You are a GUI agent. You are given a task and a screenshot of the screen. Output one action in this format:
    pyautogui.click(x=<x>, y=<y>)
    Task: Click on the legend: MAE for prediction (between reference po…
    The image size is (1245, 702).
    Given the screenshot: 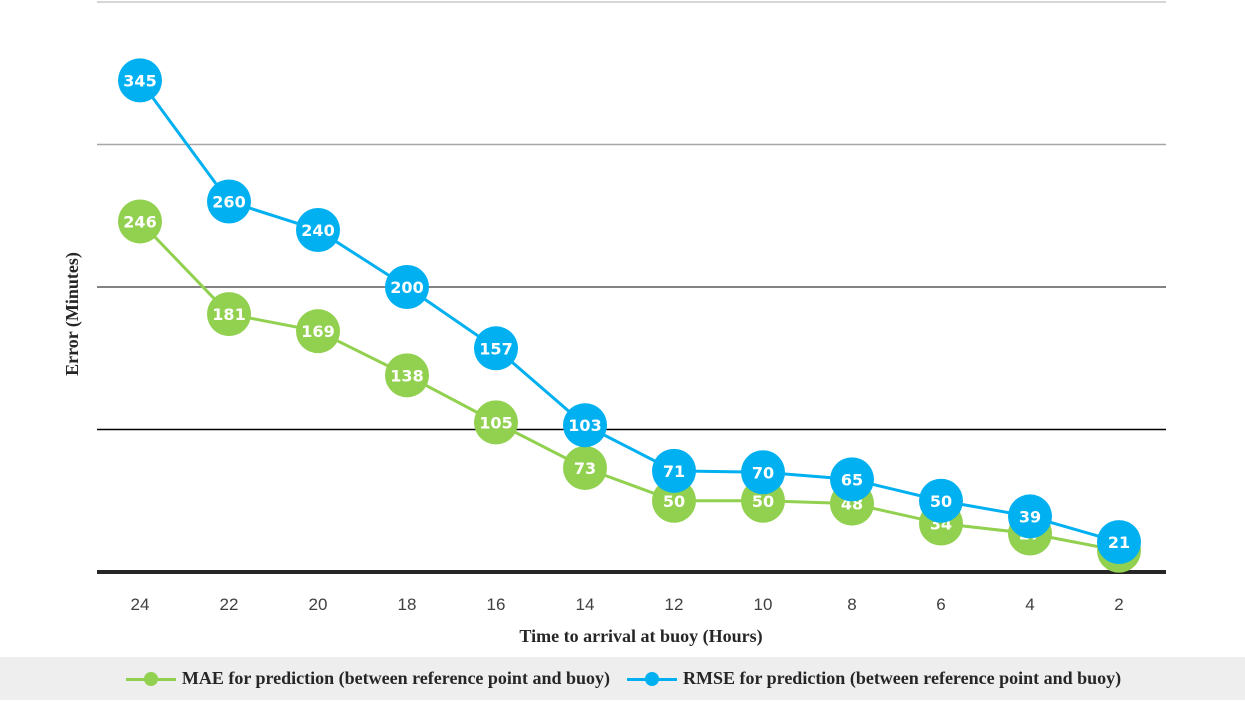 What is the action you would take?
    pyautogui.click(x=622, y=678)
    